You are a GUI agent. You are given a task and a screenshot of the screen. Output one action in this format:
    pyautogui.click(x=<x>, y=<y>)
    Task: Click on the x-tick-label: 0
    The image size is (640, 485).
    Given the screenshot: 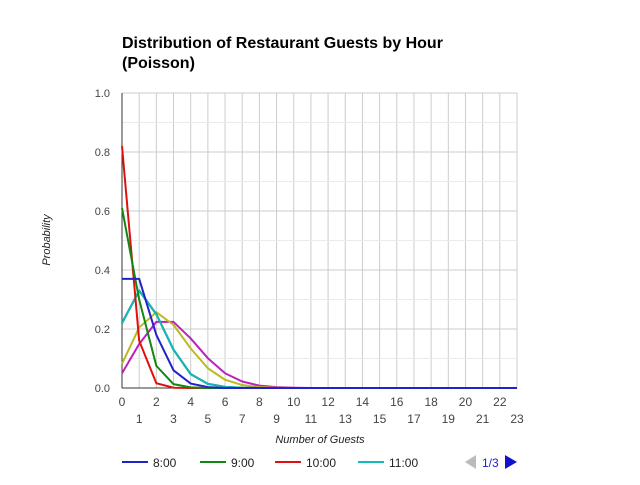 What is the action you would take?
    pyautogui.click(x=122, y=402)
    